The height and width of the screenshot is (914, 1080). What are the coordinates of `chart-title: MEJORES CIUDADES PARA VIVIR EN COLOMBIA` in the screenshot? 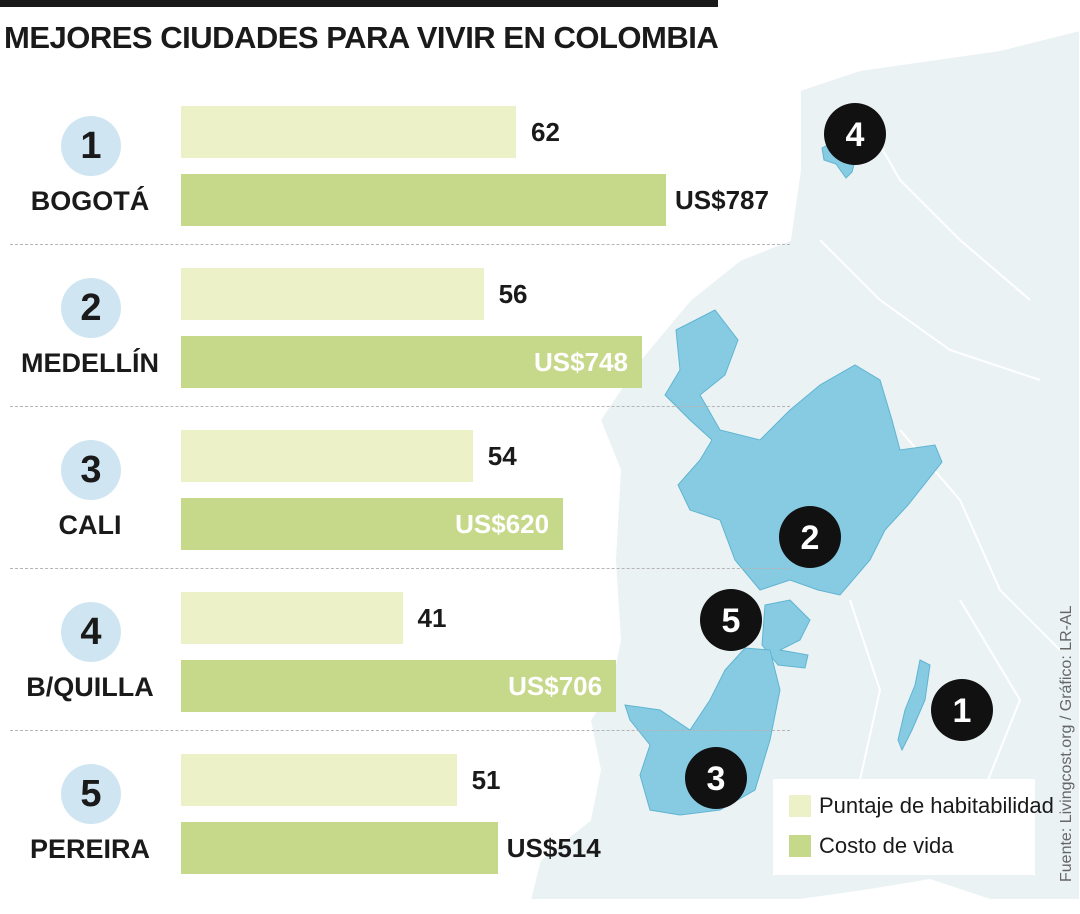 It's located at (361, 37).